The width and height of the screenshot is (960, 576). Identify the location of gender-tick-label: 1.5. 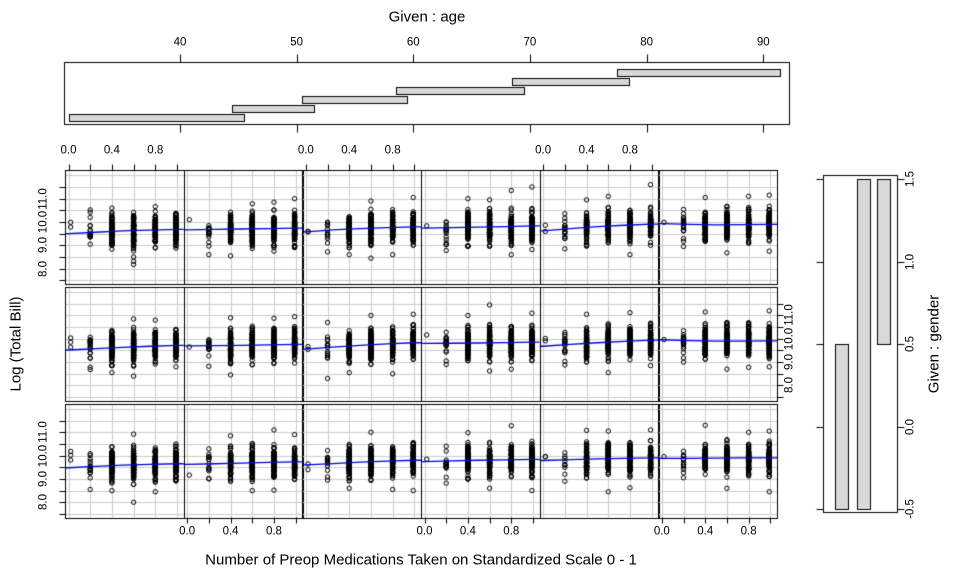
(910, 179).